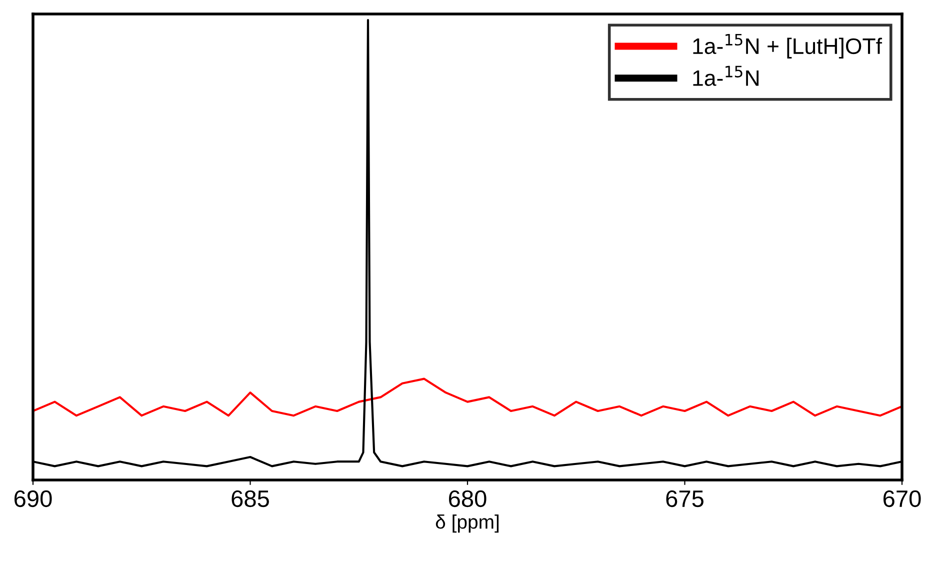 The width and height of the screenshot is (931, 561). Describe the element at coordinates (685, 499) in the screenshot. I see `x-tick-label: 675` at that location.